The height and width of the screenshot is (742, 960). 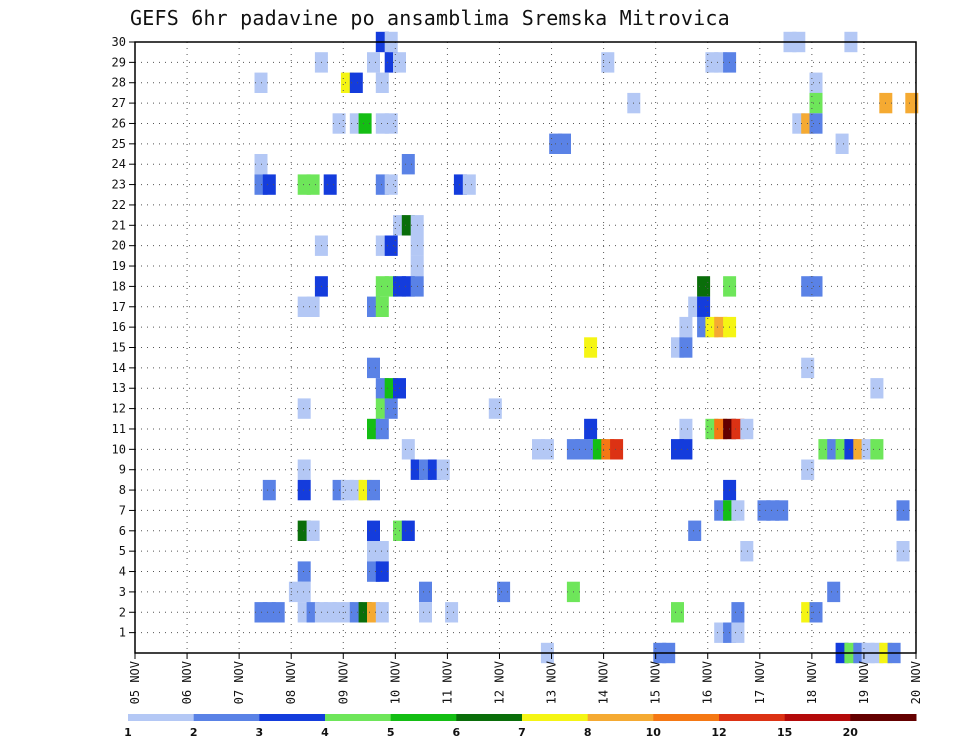 What do you see at coordinates (122, 612) in the screenshot?
I see `y-tick-label: 2` at bounding box center [122, 612].